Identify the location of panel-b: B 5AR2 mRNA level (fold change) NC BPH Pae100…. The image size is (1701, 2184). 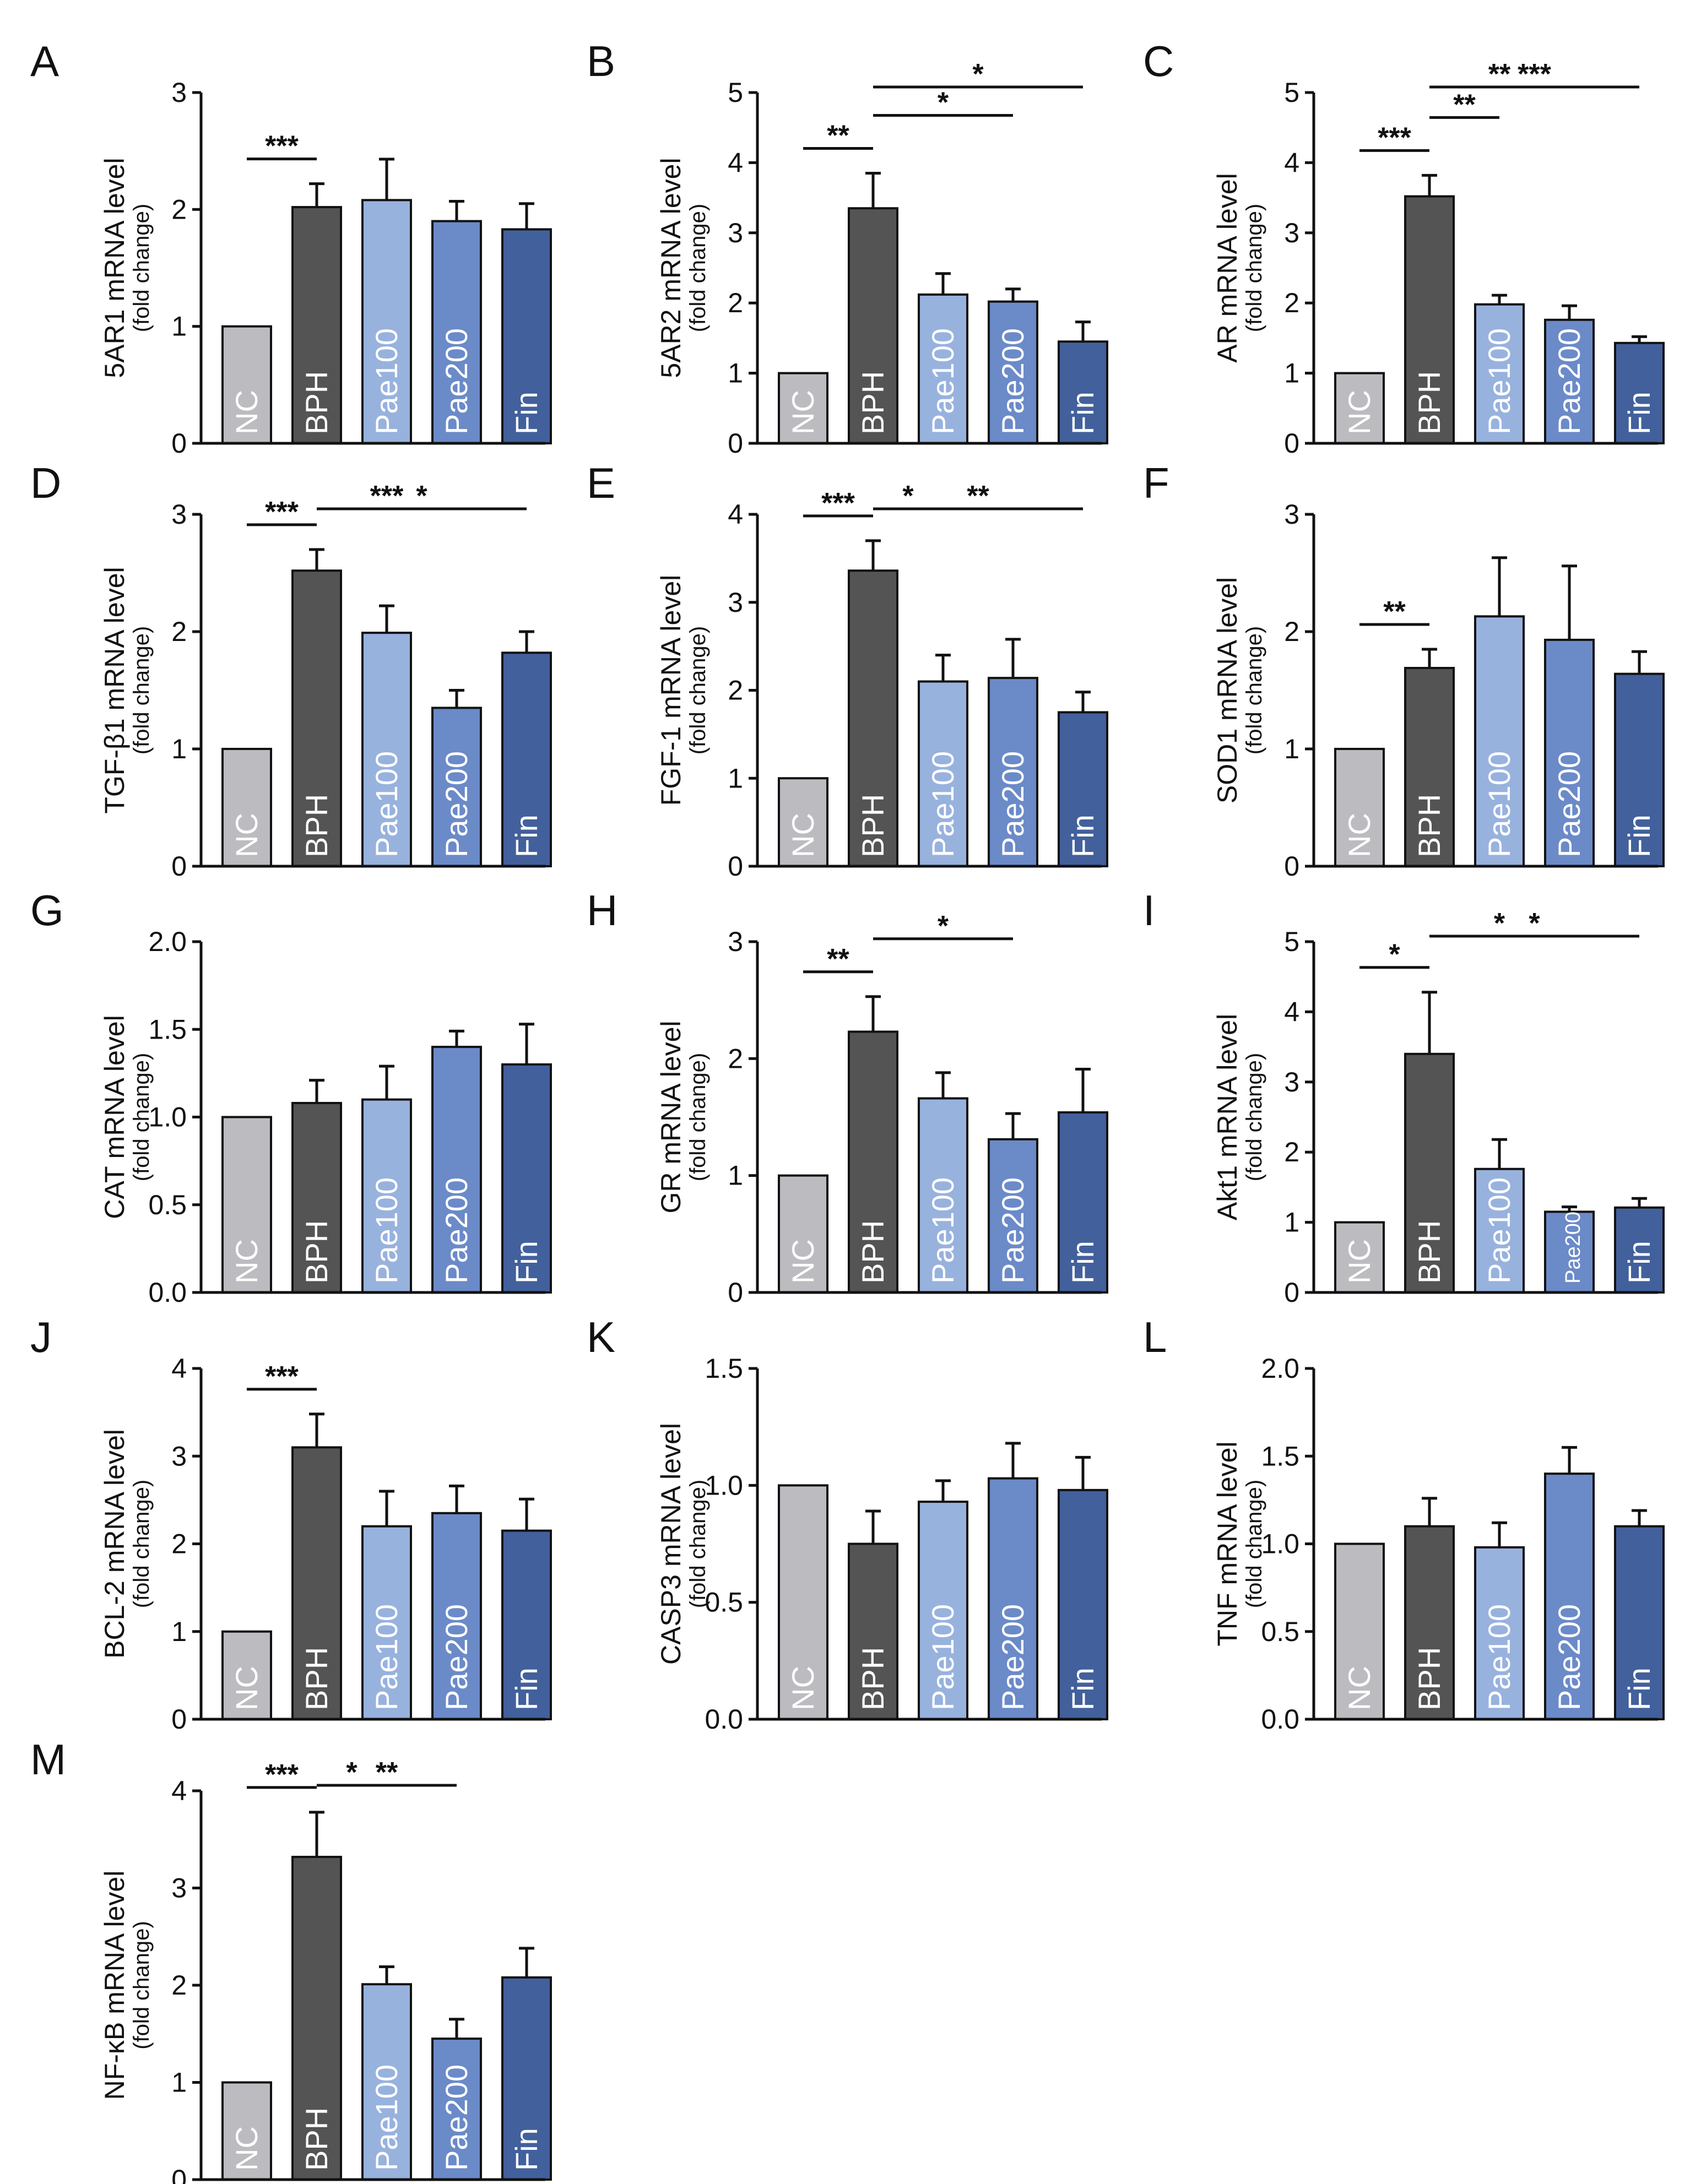
(847, 248).